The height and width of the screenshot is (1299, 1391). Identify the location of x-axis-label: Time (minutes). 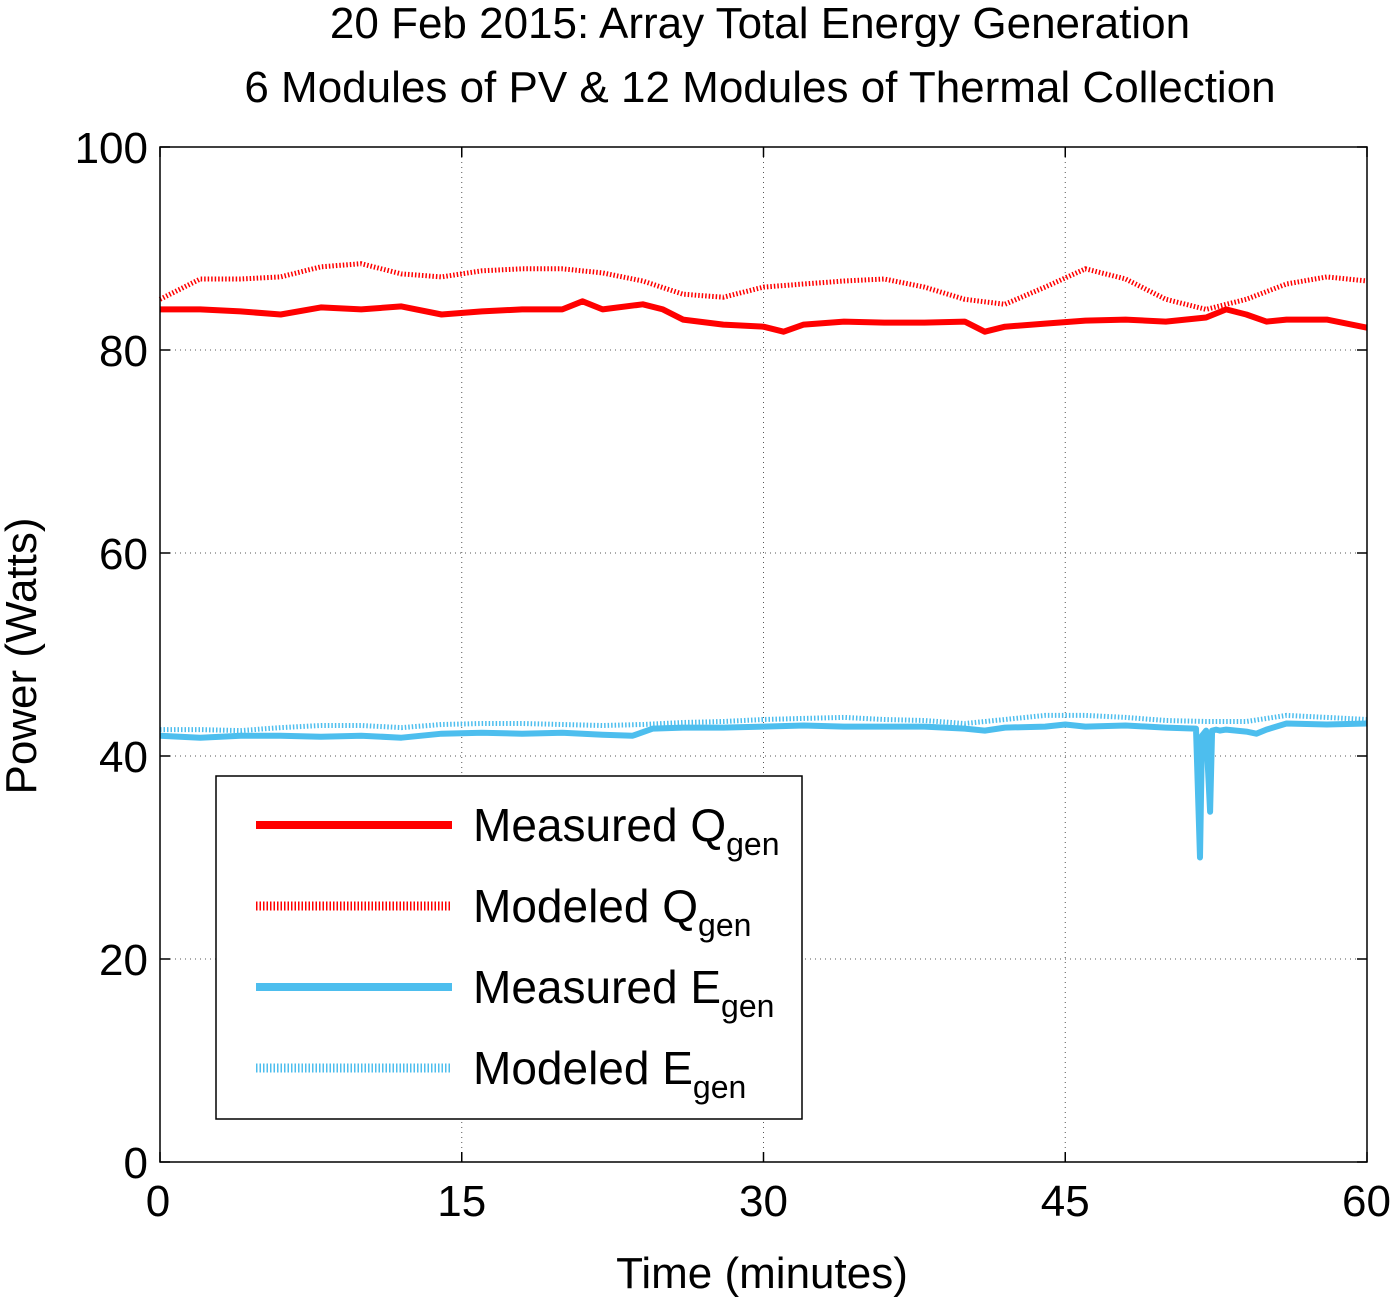
(762, 1273).